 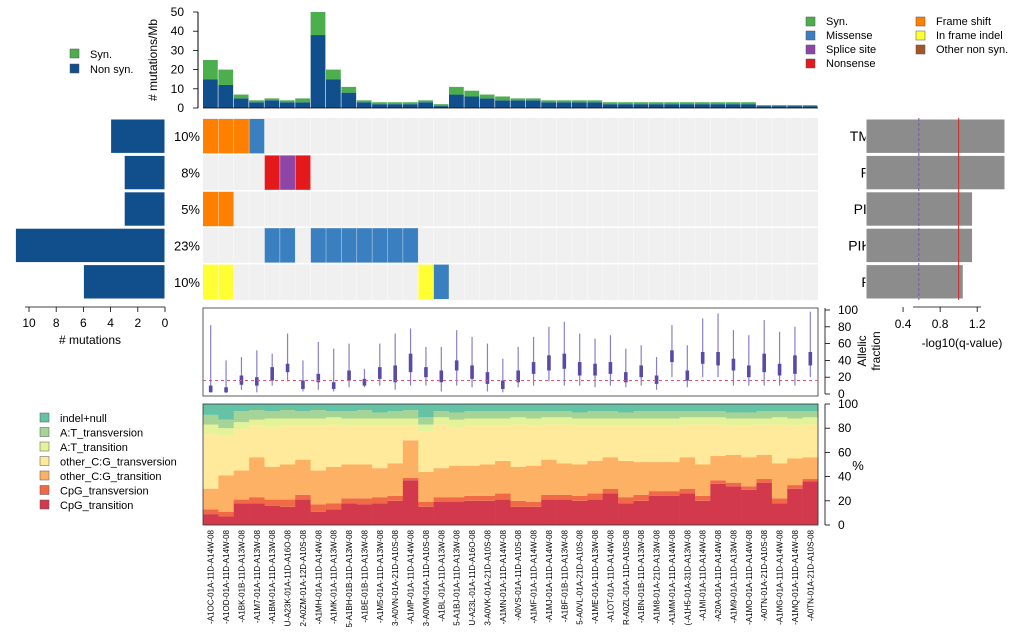 What do you see at coordinates (364, 575) in the screenshot?
I see `sample-label: -A1BE-01B-11D-A13W-08` at bounding box center [364, 575].